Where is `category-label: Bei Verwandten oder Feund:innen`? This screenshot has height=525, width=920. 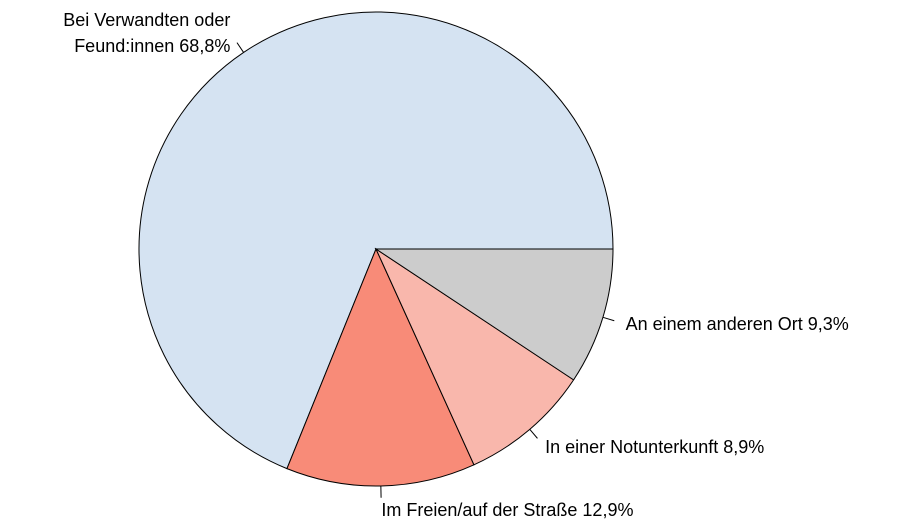 category-label: Bei Verwandten oder Feund:innen is located at coordinates (147, 32).